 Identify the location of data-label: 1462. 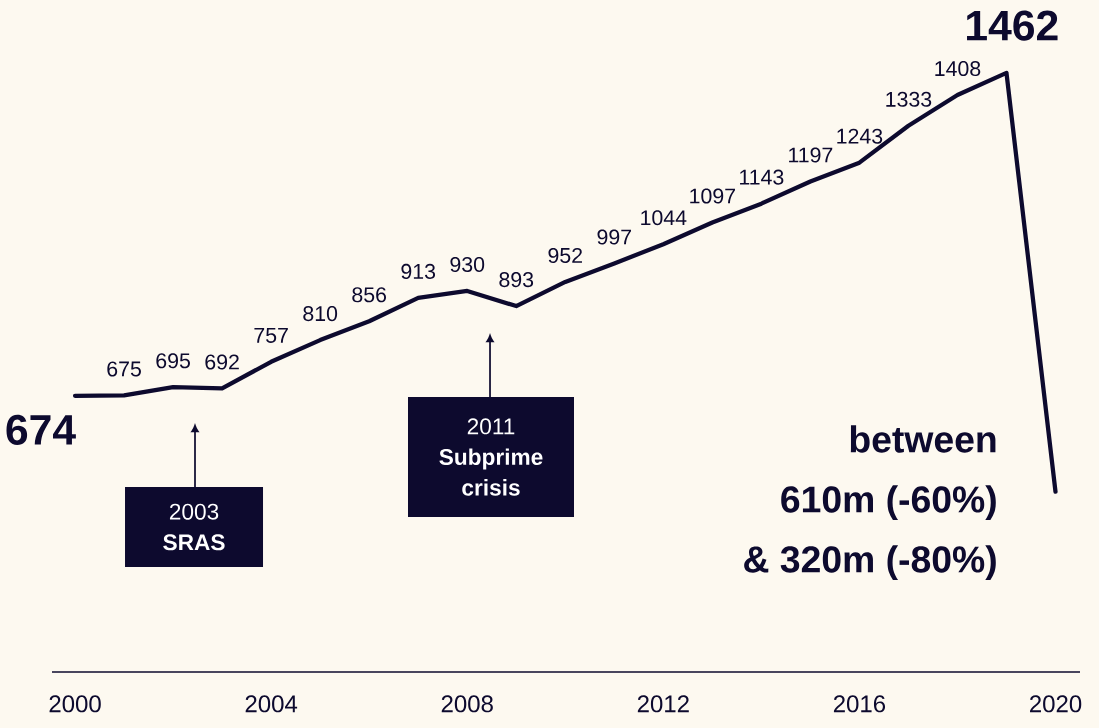
(1012, 25).